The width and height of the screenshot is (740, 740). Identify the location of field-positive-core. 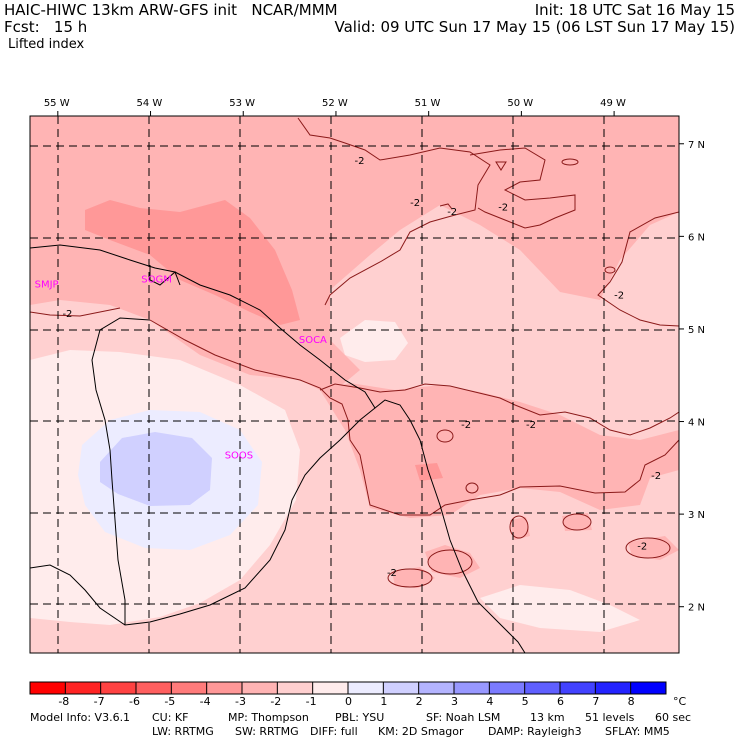
(156, 469).